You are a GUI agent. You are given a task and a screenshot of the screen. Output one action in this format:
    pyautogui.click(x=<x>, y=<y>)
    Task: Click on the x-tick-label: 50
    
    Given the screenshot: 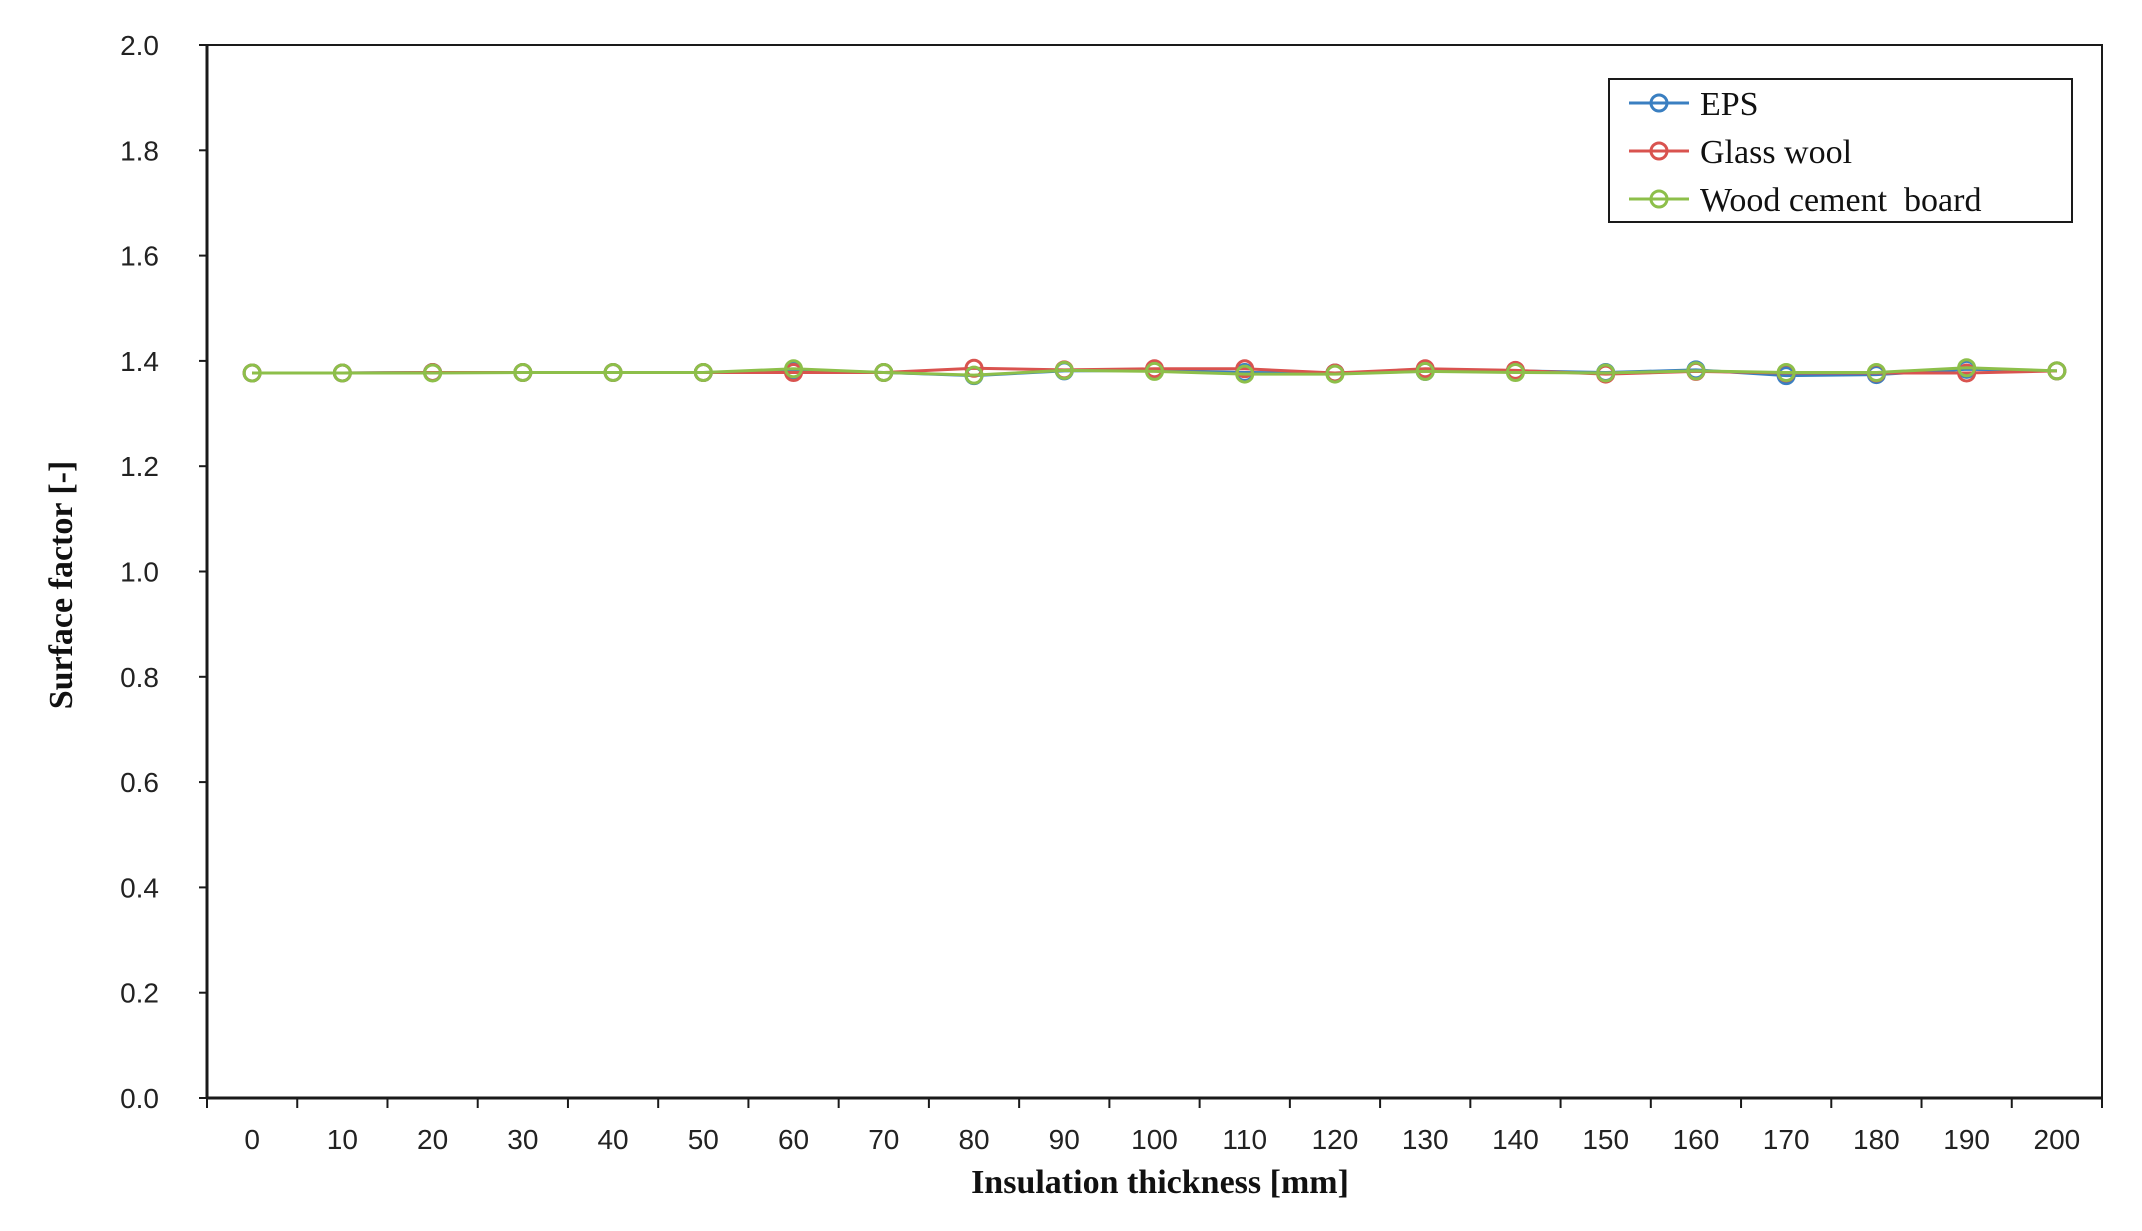 What is the action you would take?
    pyautogui.click(x=703, y=1139)
    